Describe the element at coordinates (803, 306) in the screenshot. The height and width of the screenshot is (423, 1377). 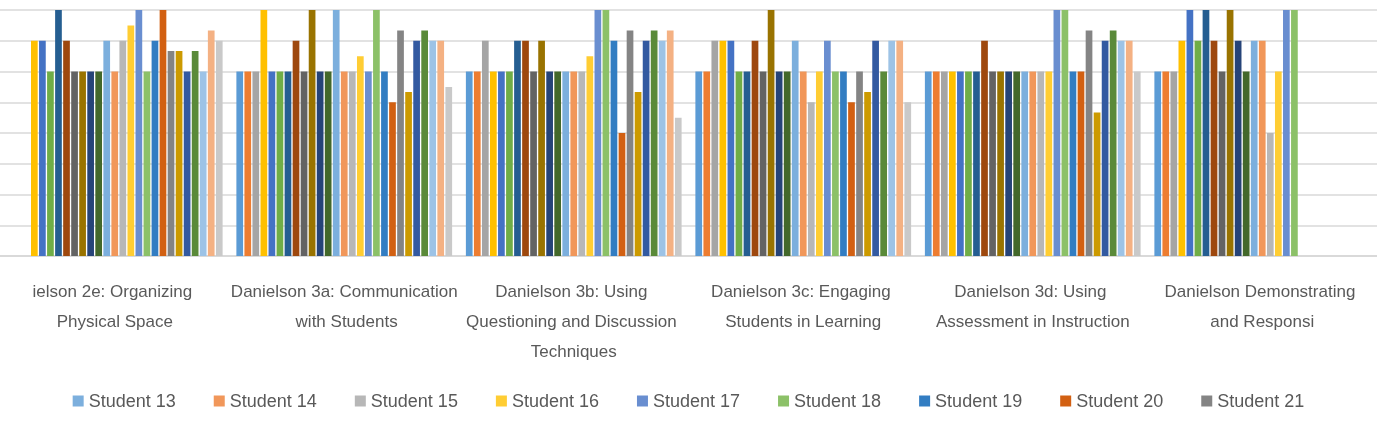
I see `x-tick-label: Danielson 3c: Engaging Students in Learning` at that location.